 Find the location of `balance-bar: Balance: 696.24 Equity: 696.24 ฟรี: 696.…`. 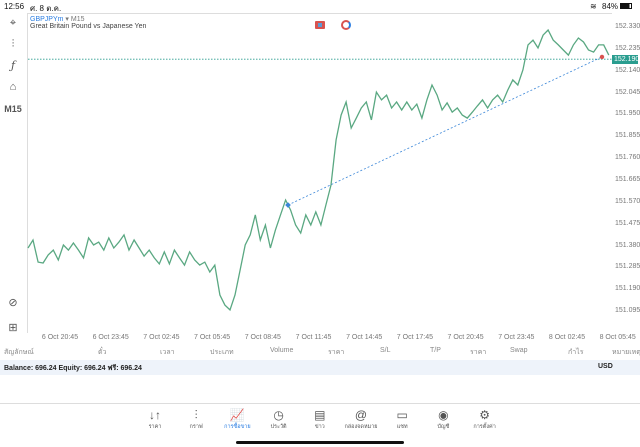

balance-bar: Balance: 696.24 Equity: 696.24 ฟรี: 696.… is located at coordinates (320, 367).